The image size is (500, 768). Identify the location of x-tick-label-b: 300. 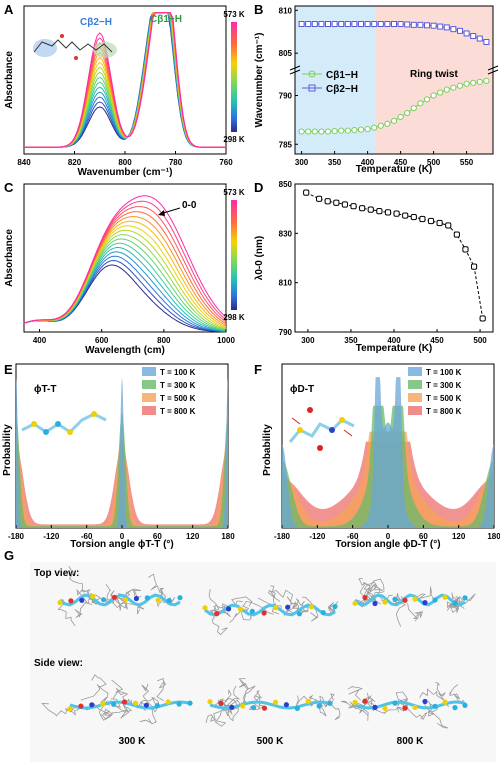
(302, 162).